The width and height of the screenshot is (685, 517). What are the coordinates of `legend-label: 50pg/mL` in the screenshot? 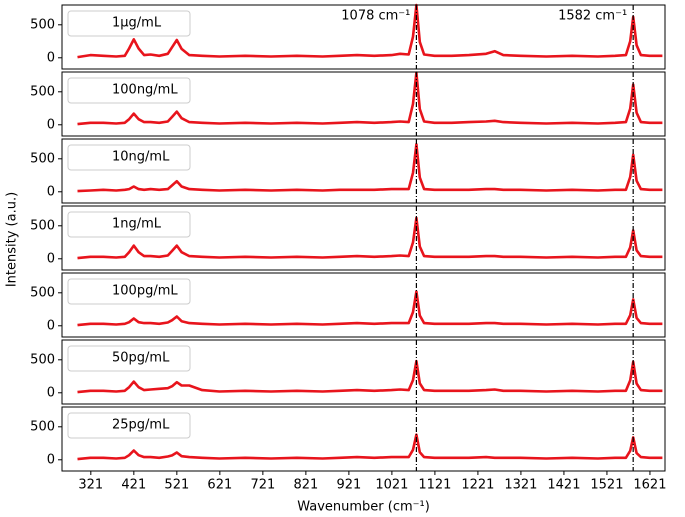 It's located at (141, 358).